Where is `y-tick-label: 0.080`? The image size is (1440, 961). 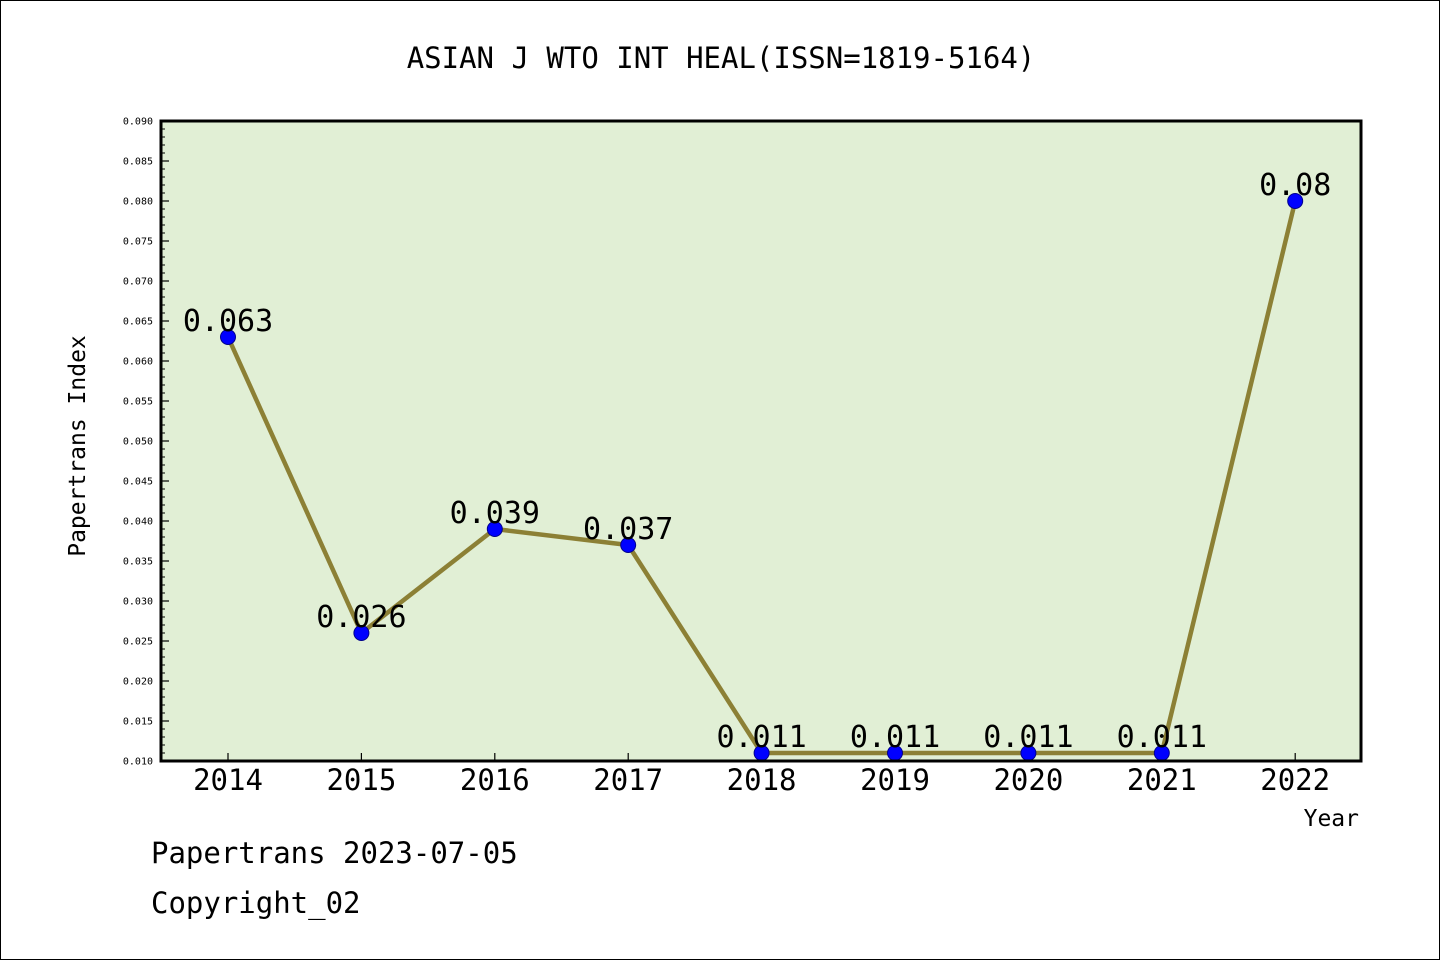 y-tick-label: 0.080 is located at coordinates (138, 202).